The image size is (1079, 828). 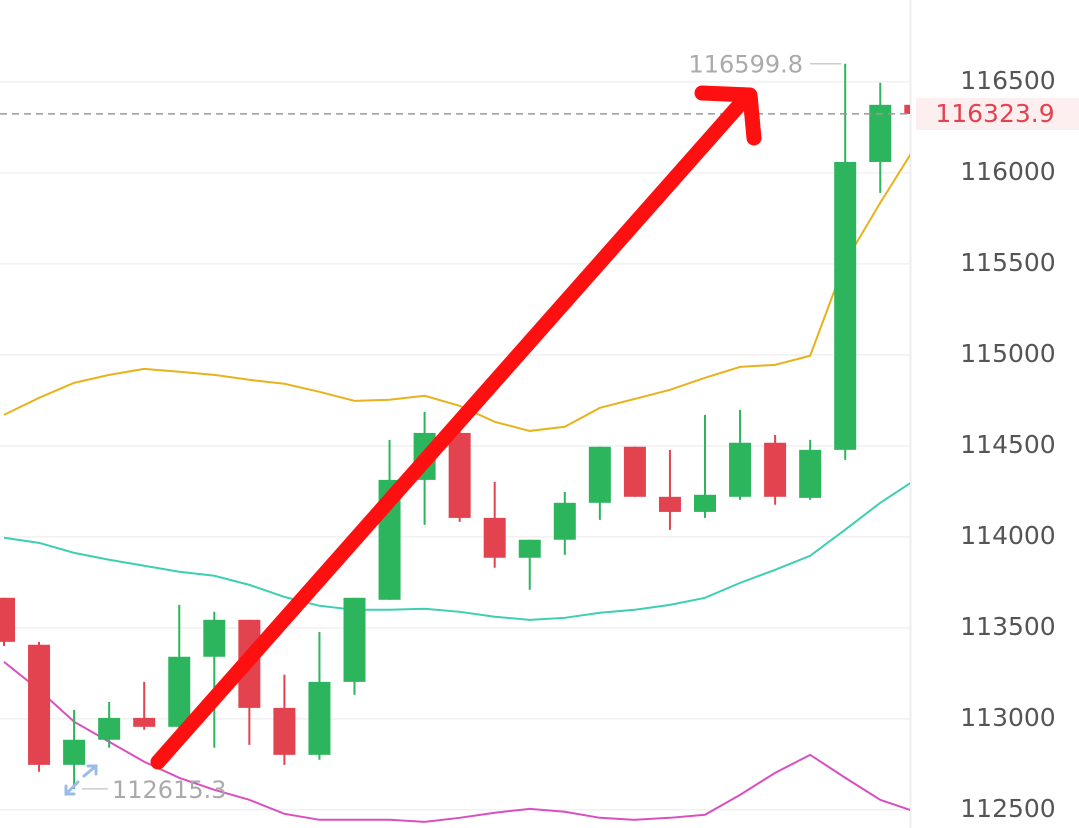 I want to click on y-tick-label: 115500, so click(x=1007, y=262).